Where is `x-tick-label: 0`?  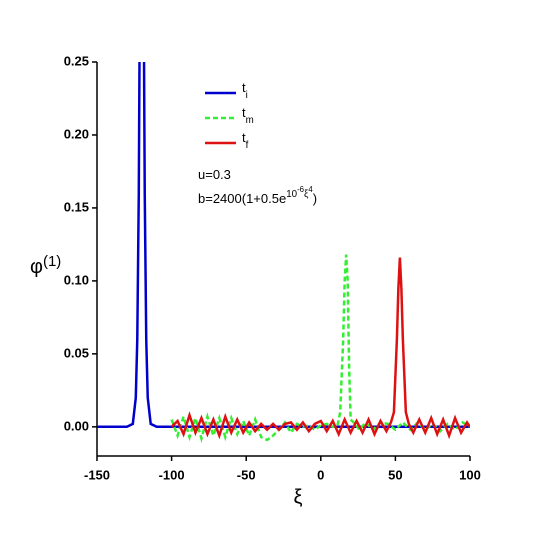
x-tick-label: 0 is located at coordinates (320, 474).